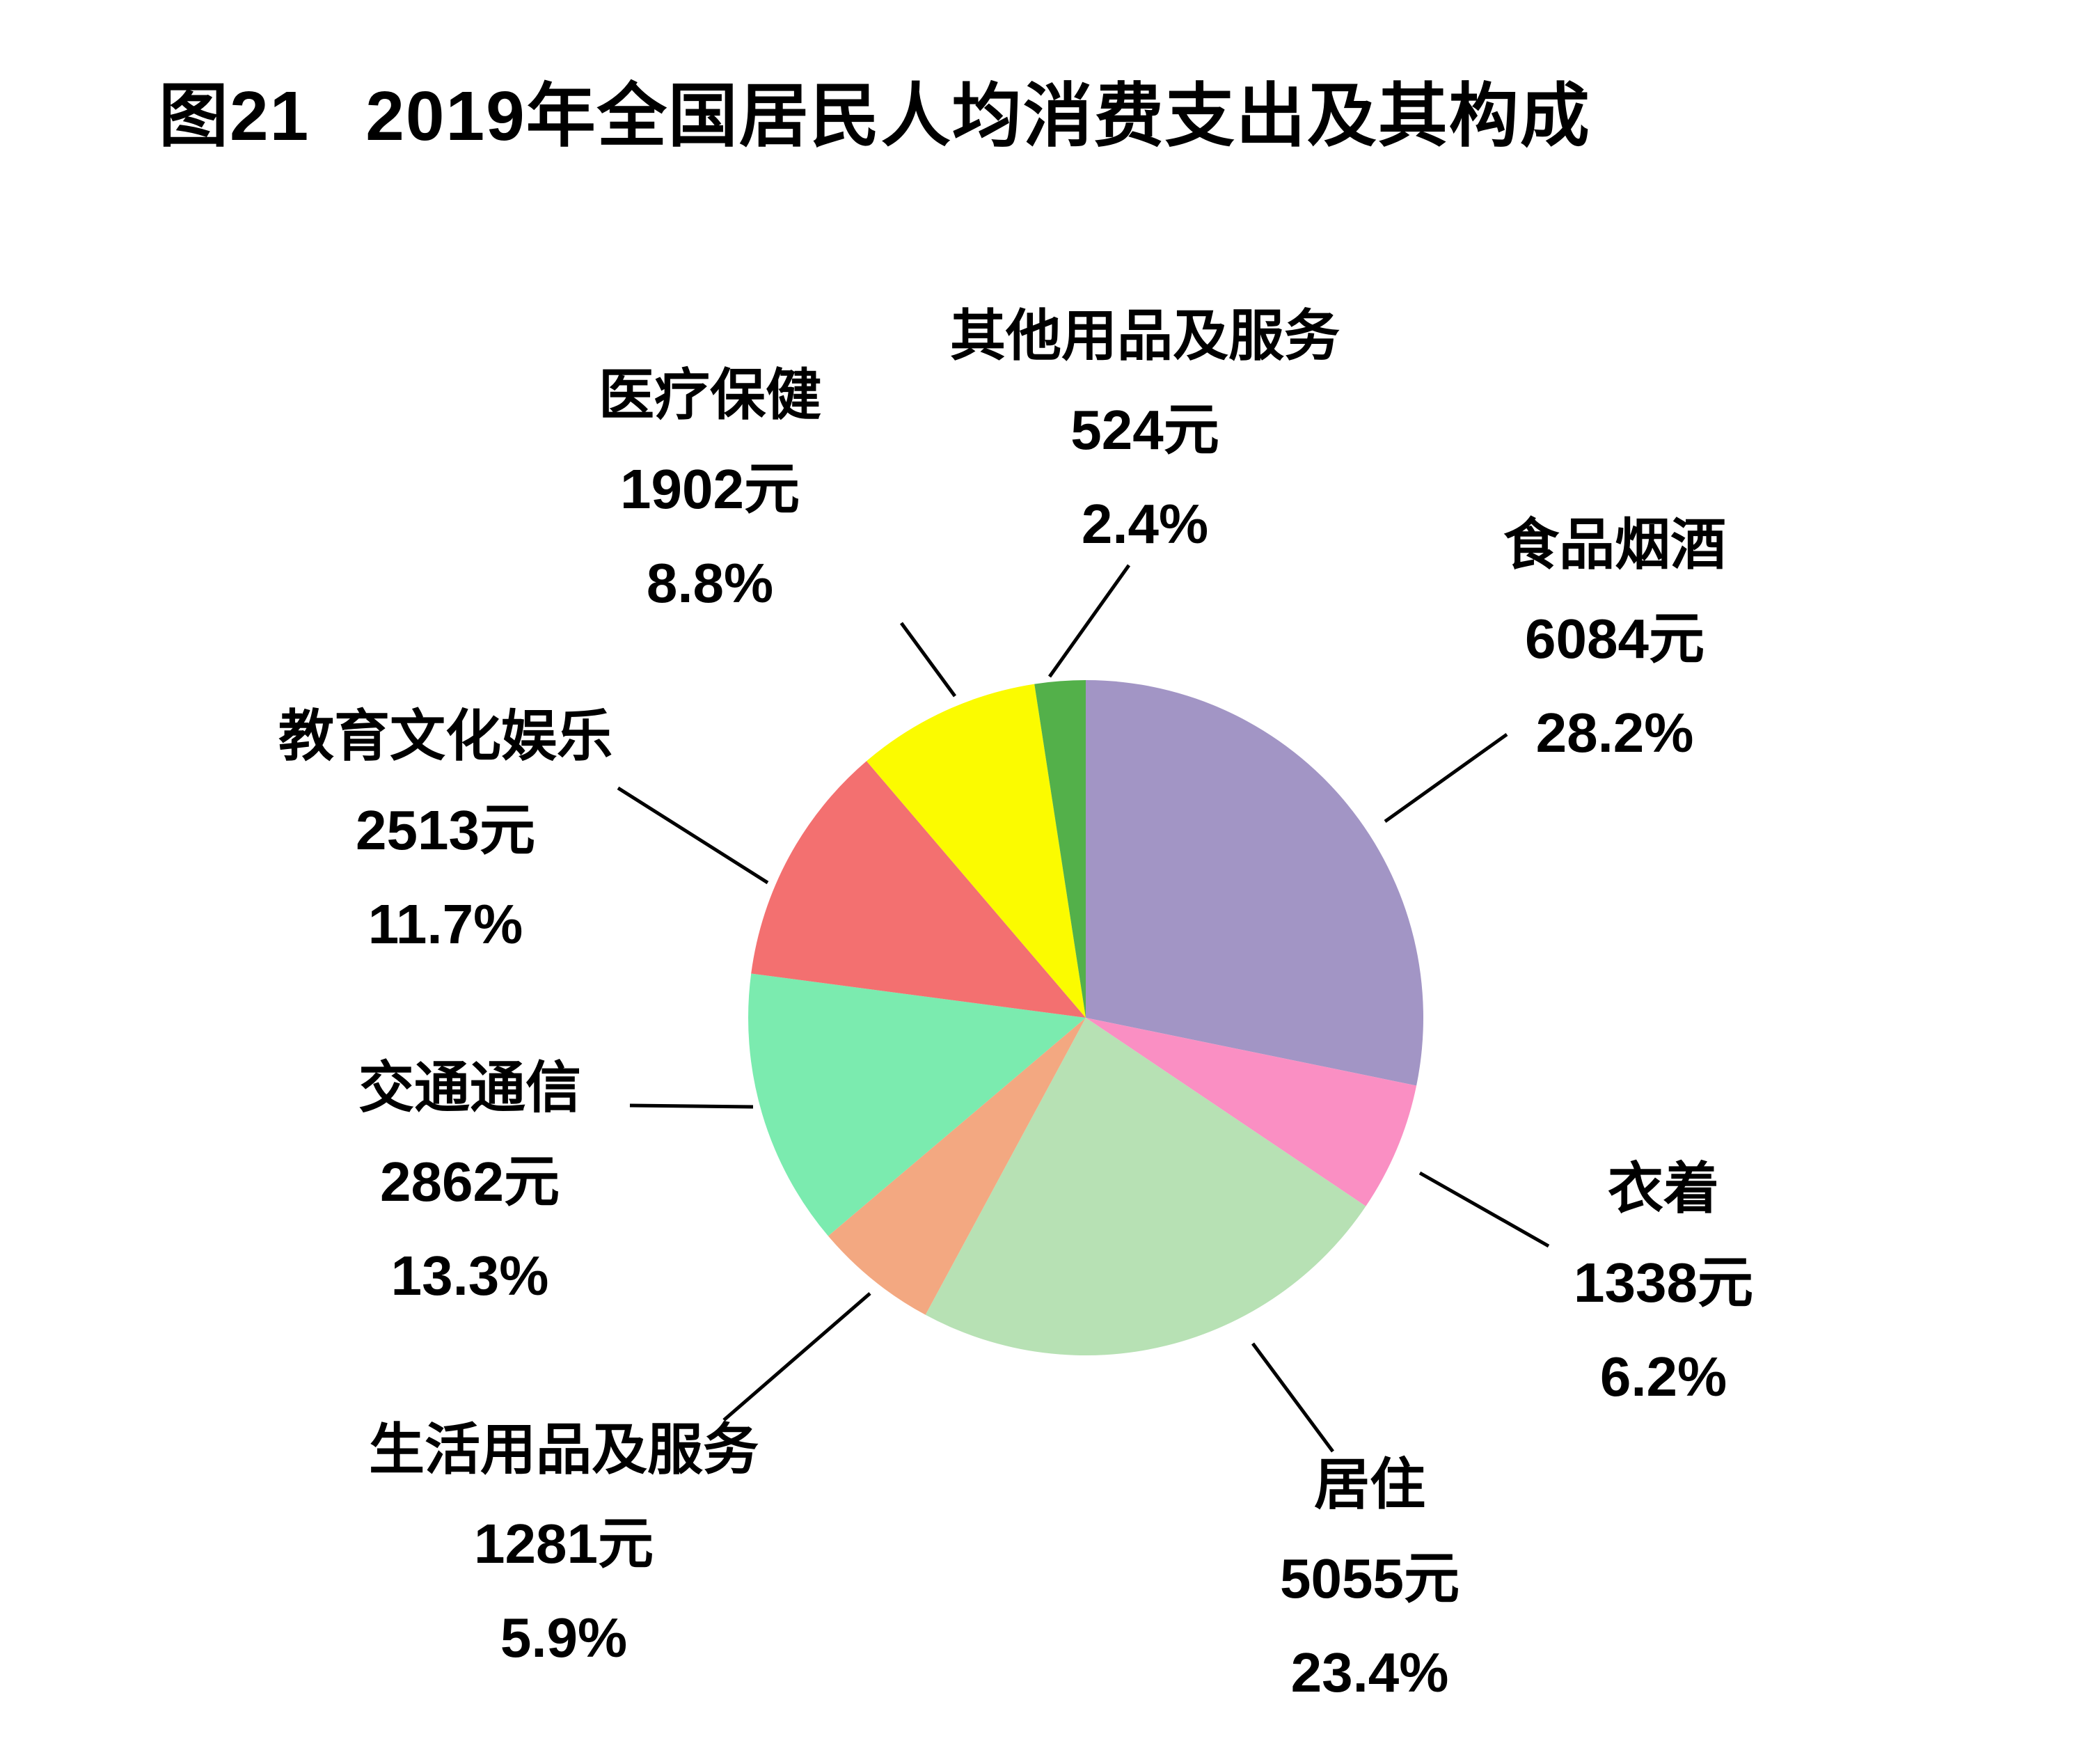 This screenshot has width=2088, height=1764. What do you see at coordinates (1614, 545) in the screenshot?
I see `slice-name-food-tobacco-liquor: 食品烟酒` at bounding box center [1614, 545].